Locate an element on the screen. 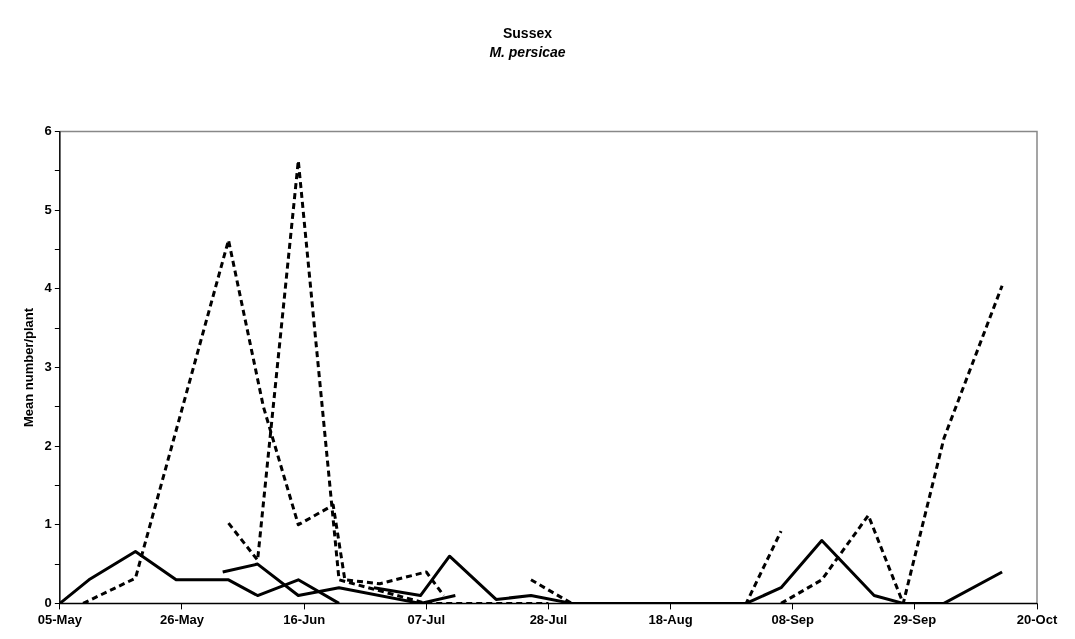  x-tick-label: 08-Sep is located at coordinates (793, 619).